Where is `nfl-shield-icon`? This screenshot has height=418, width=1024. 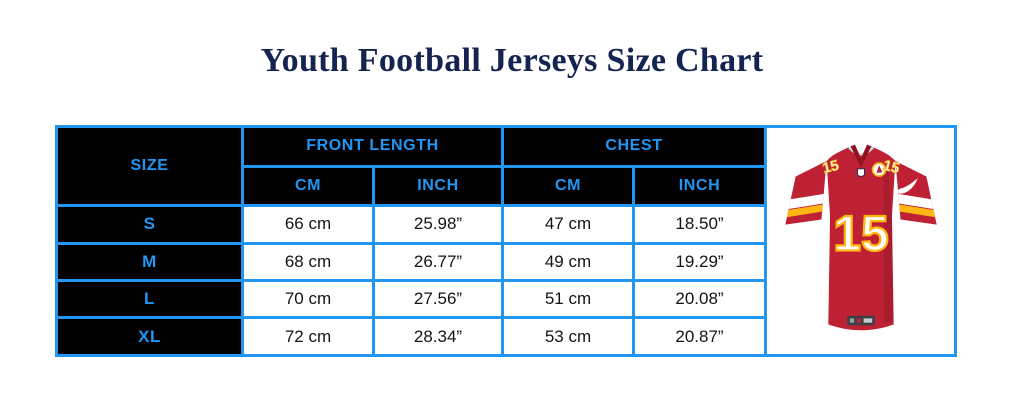
nfl-shield-icon is located at coordinates (860, 172).